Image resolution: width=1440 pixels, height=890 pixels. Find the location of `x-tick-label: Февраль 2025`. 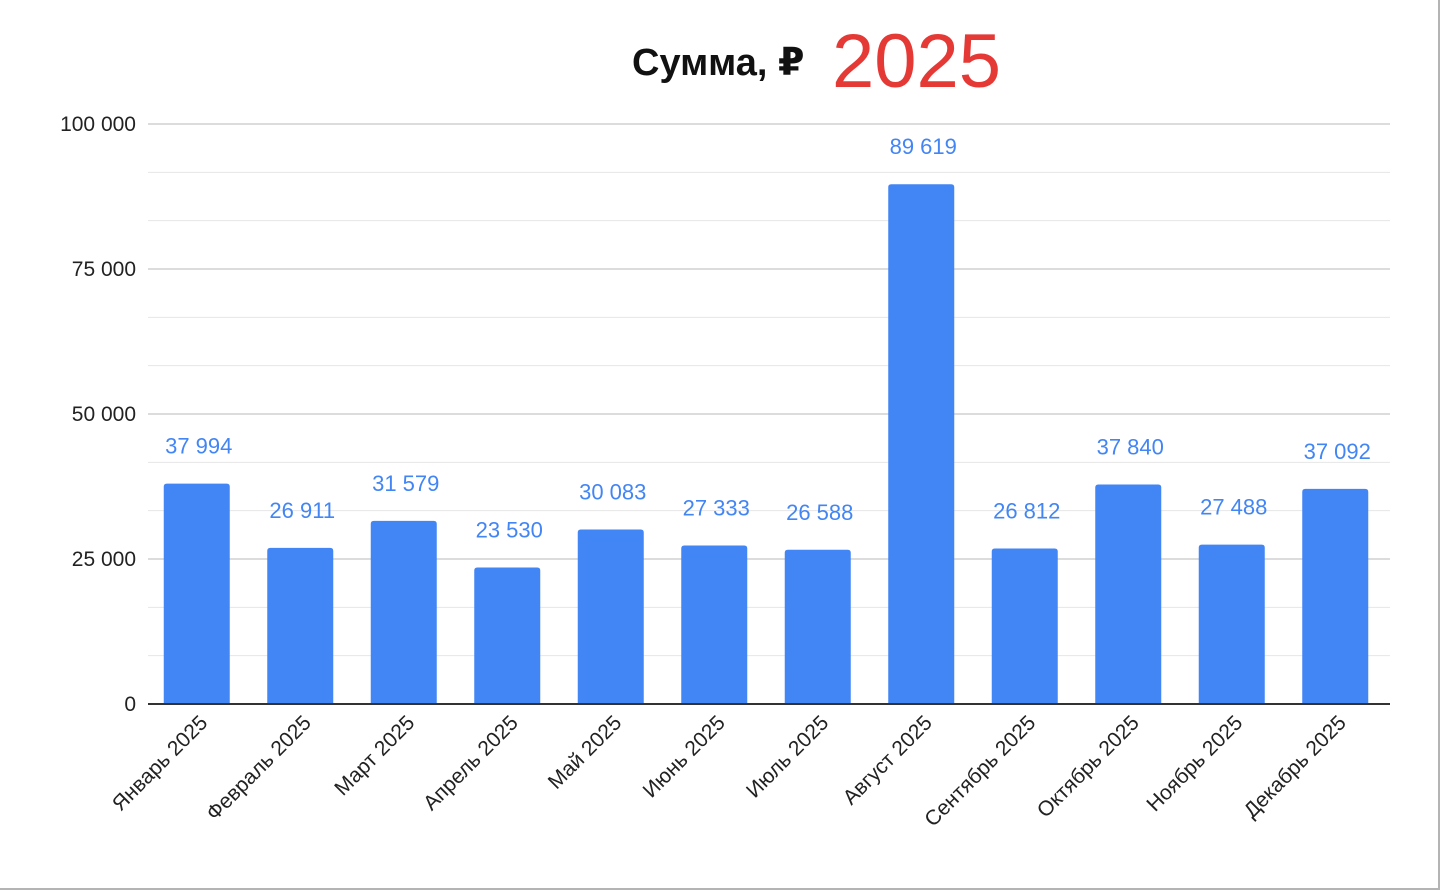

x-tick-label: Февраль 2025 is located at coordinates (259, 768).